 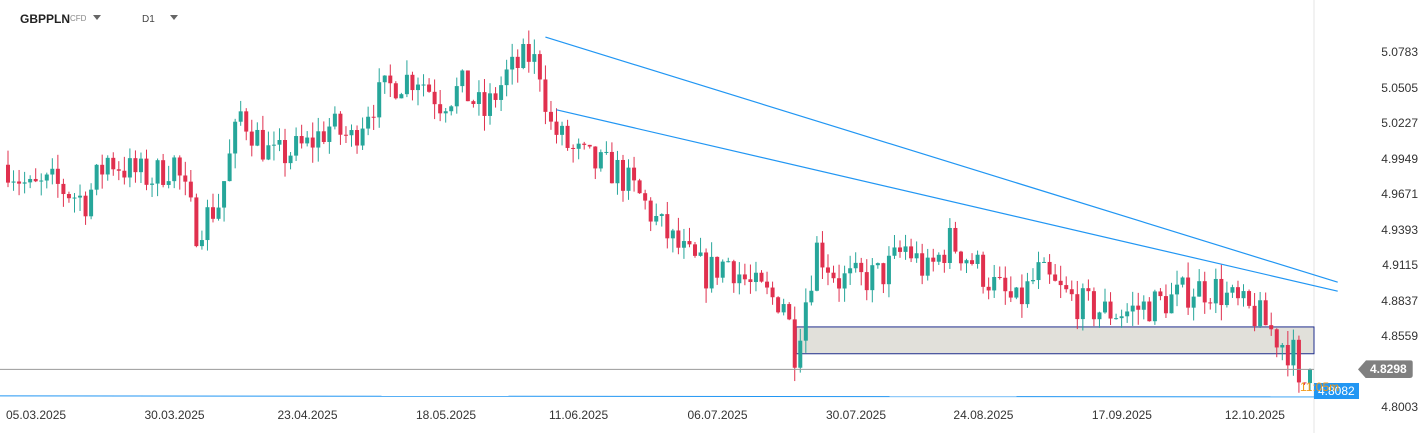 What do you see at coordinates (717, 415) in the screenshot?
I see `x-tick-label: 06.07.2025` at bounding box center [717, 415].